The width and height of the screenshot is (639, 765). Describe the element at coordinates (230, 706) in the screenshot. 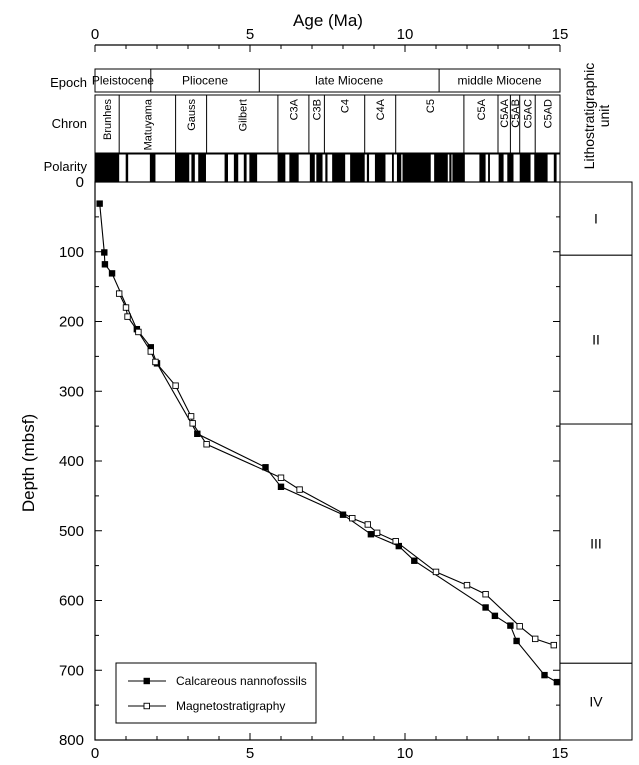

I see `legend-label: Magnetostratigraphy` at that location.